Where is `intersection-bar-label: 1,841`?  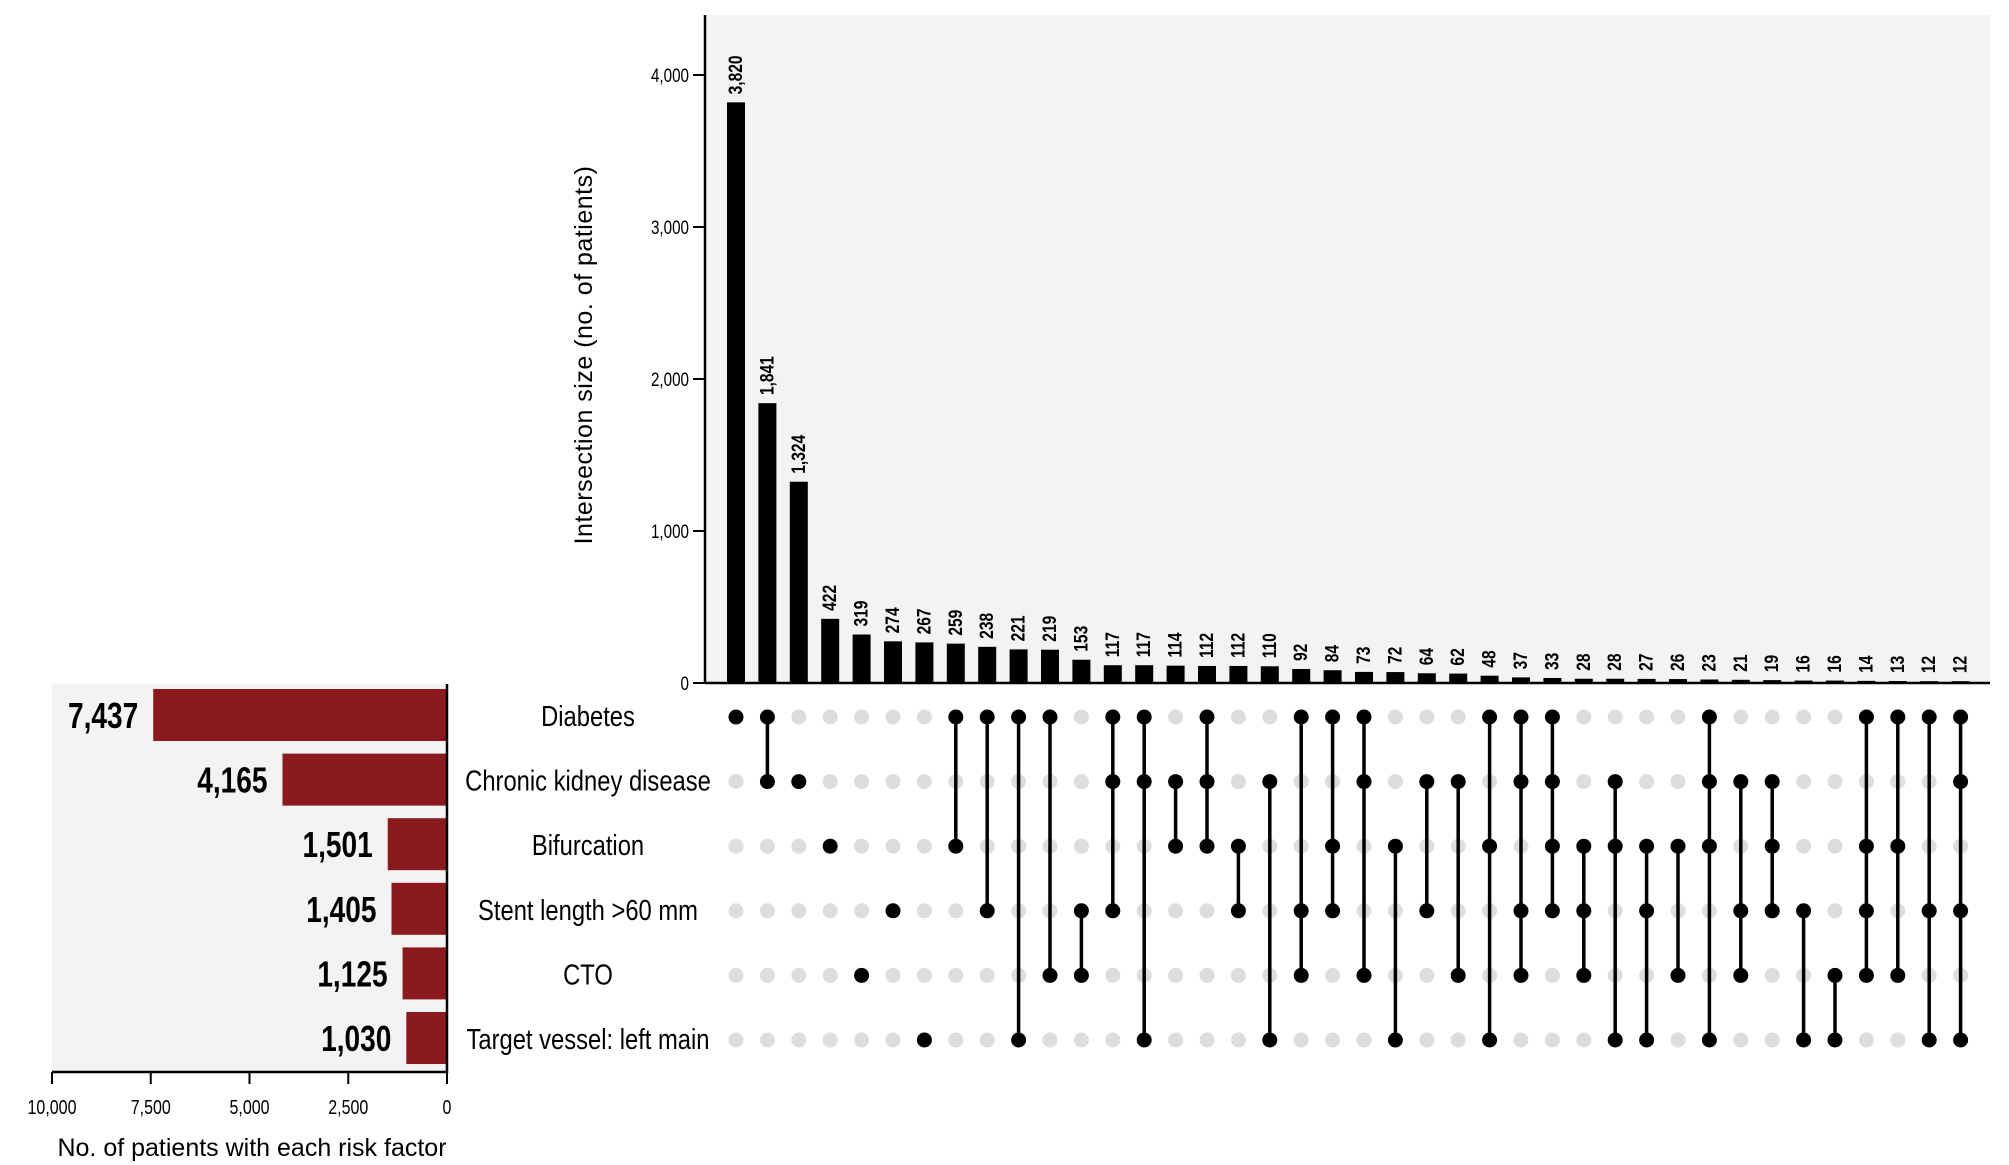
intersection-bar-label: 1,841 is located at coordinates (767, 375).